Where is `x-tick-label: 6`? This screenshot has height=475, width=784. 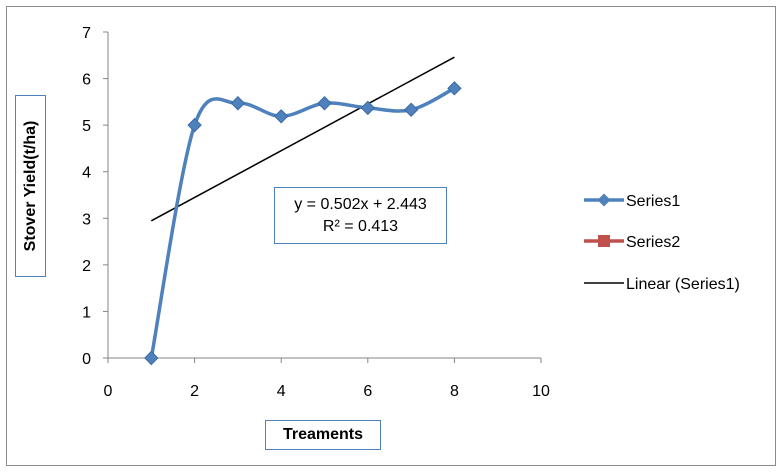 x-tick-label: 6 is located at coordinates (367, 391).